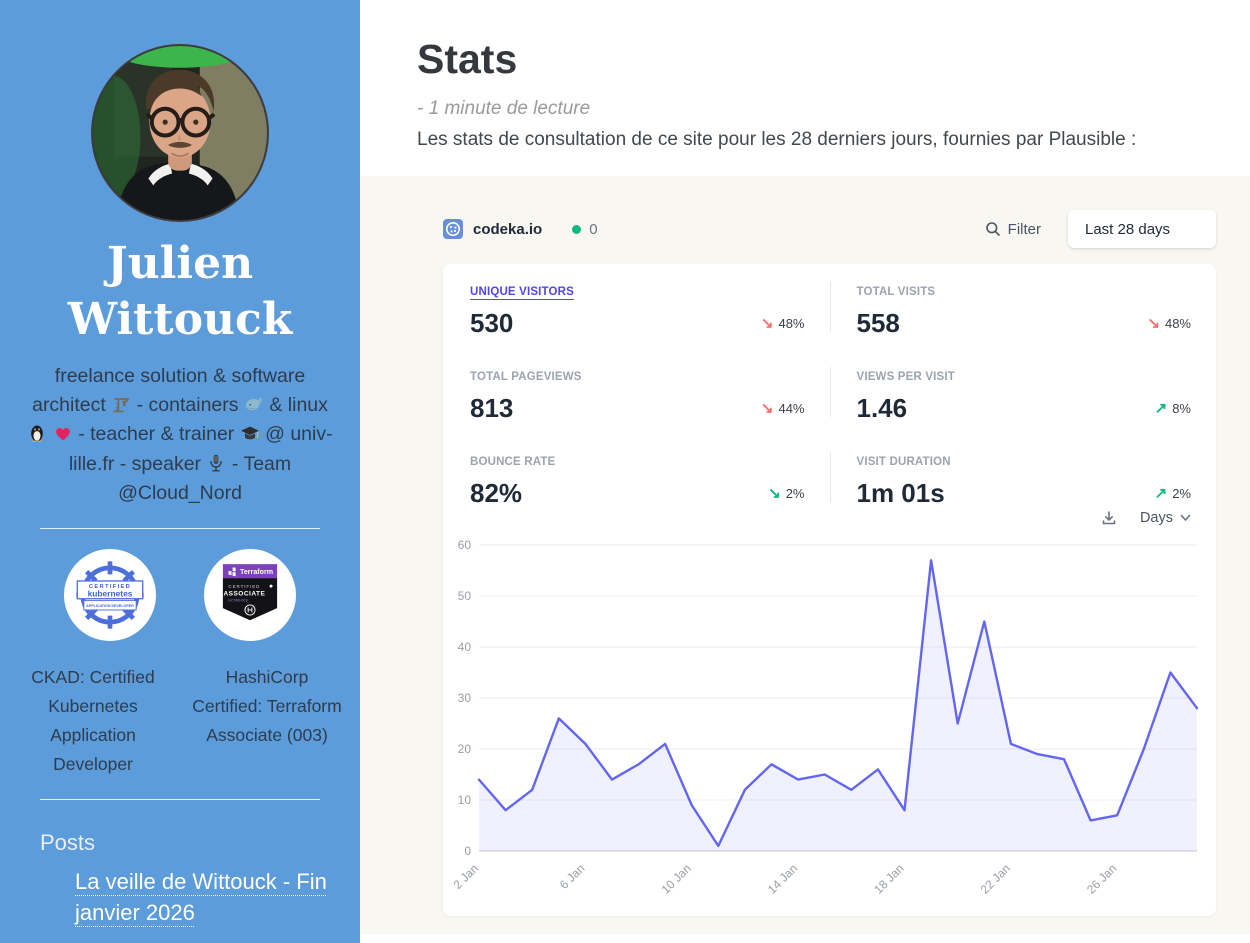  What do you see at coordinates (110, 587) in the screenshot?
I see `ckad-badge-line1: CERTIFIED` at bounding box center [110, 587].